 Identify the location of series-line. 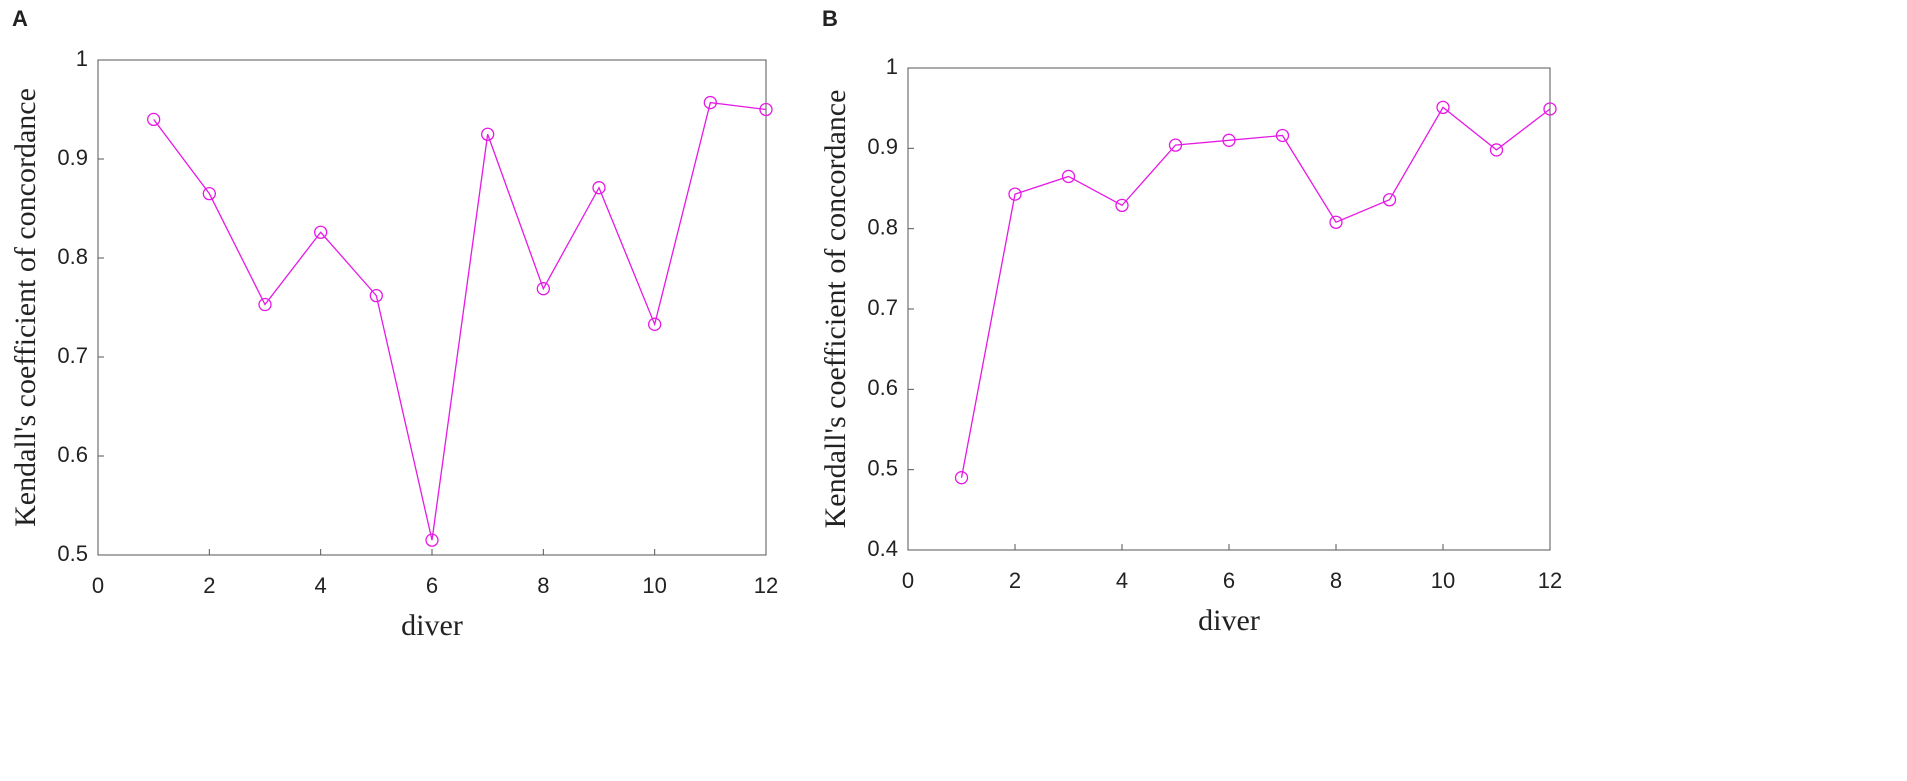
(1255, 292).